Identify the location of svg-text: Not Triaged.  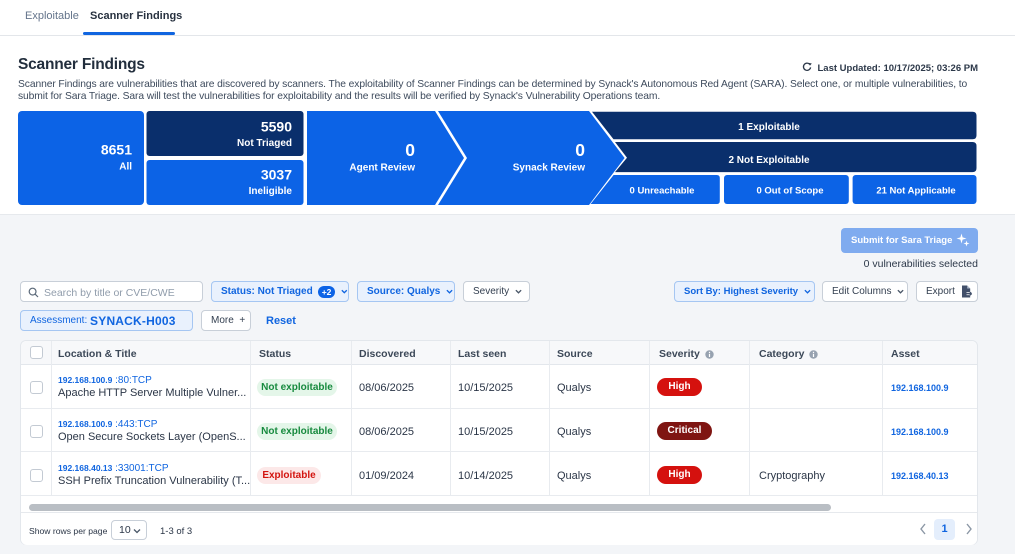
(264, 143).